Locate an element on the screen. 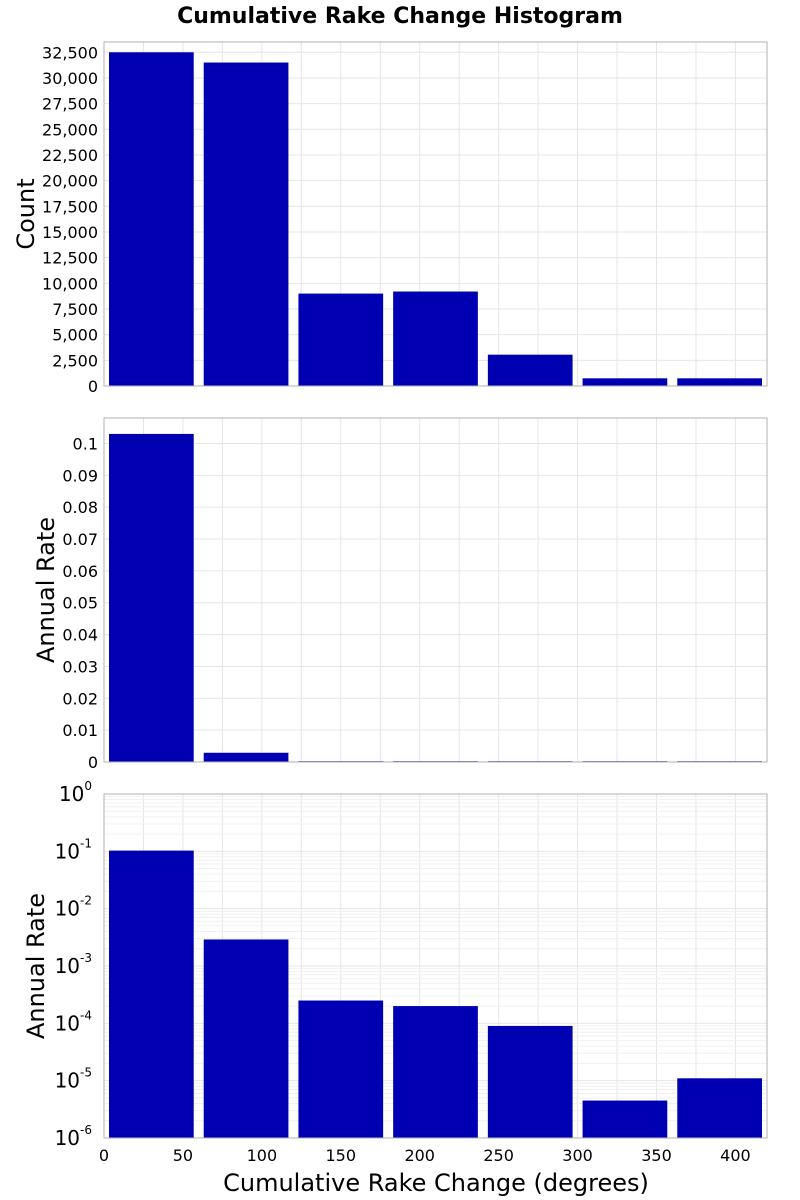 The width and height of the screenshot is (800, 1200). y-tick-label: 0.08 is located at coordinates (80, 507).